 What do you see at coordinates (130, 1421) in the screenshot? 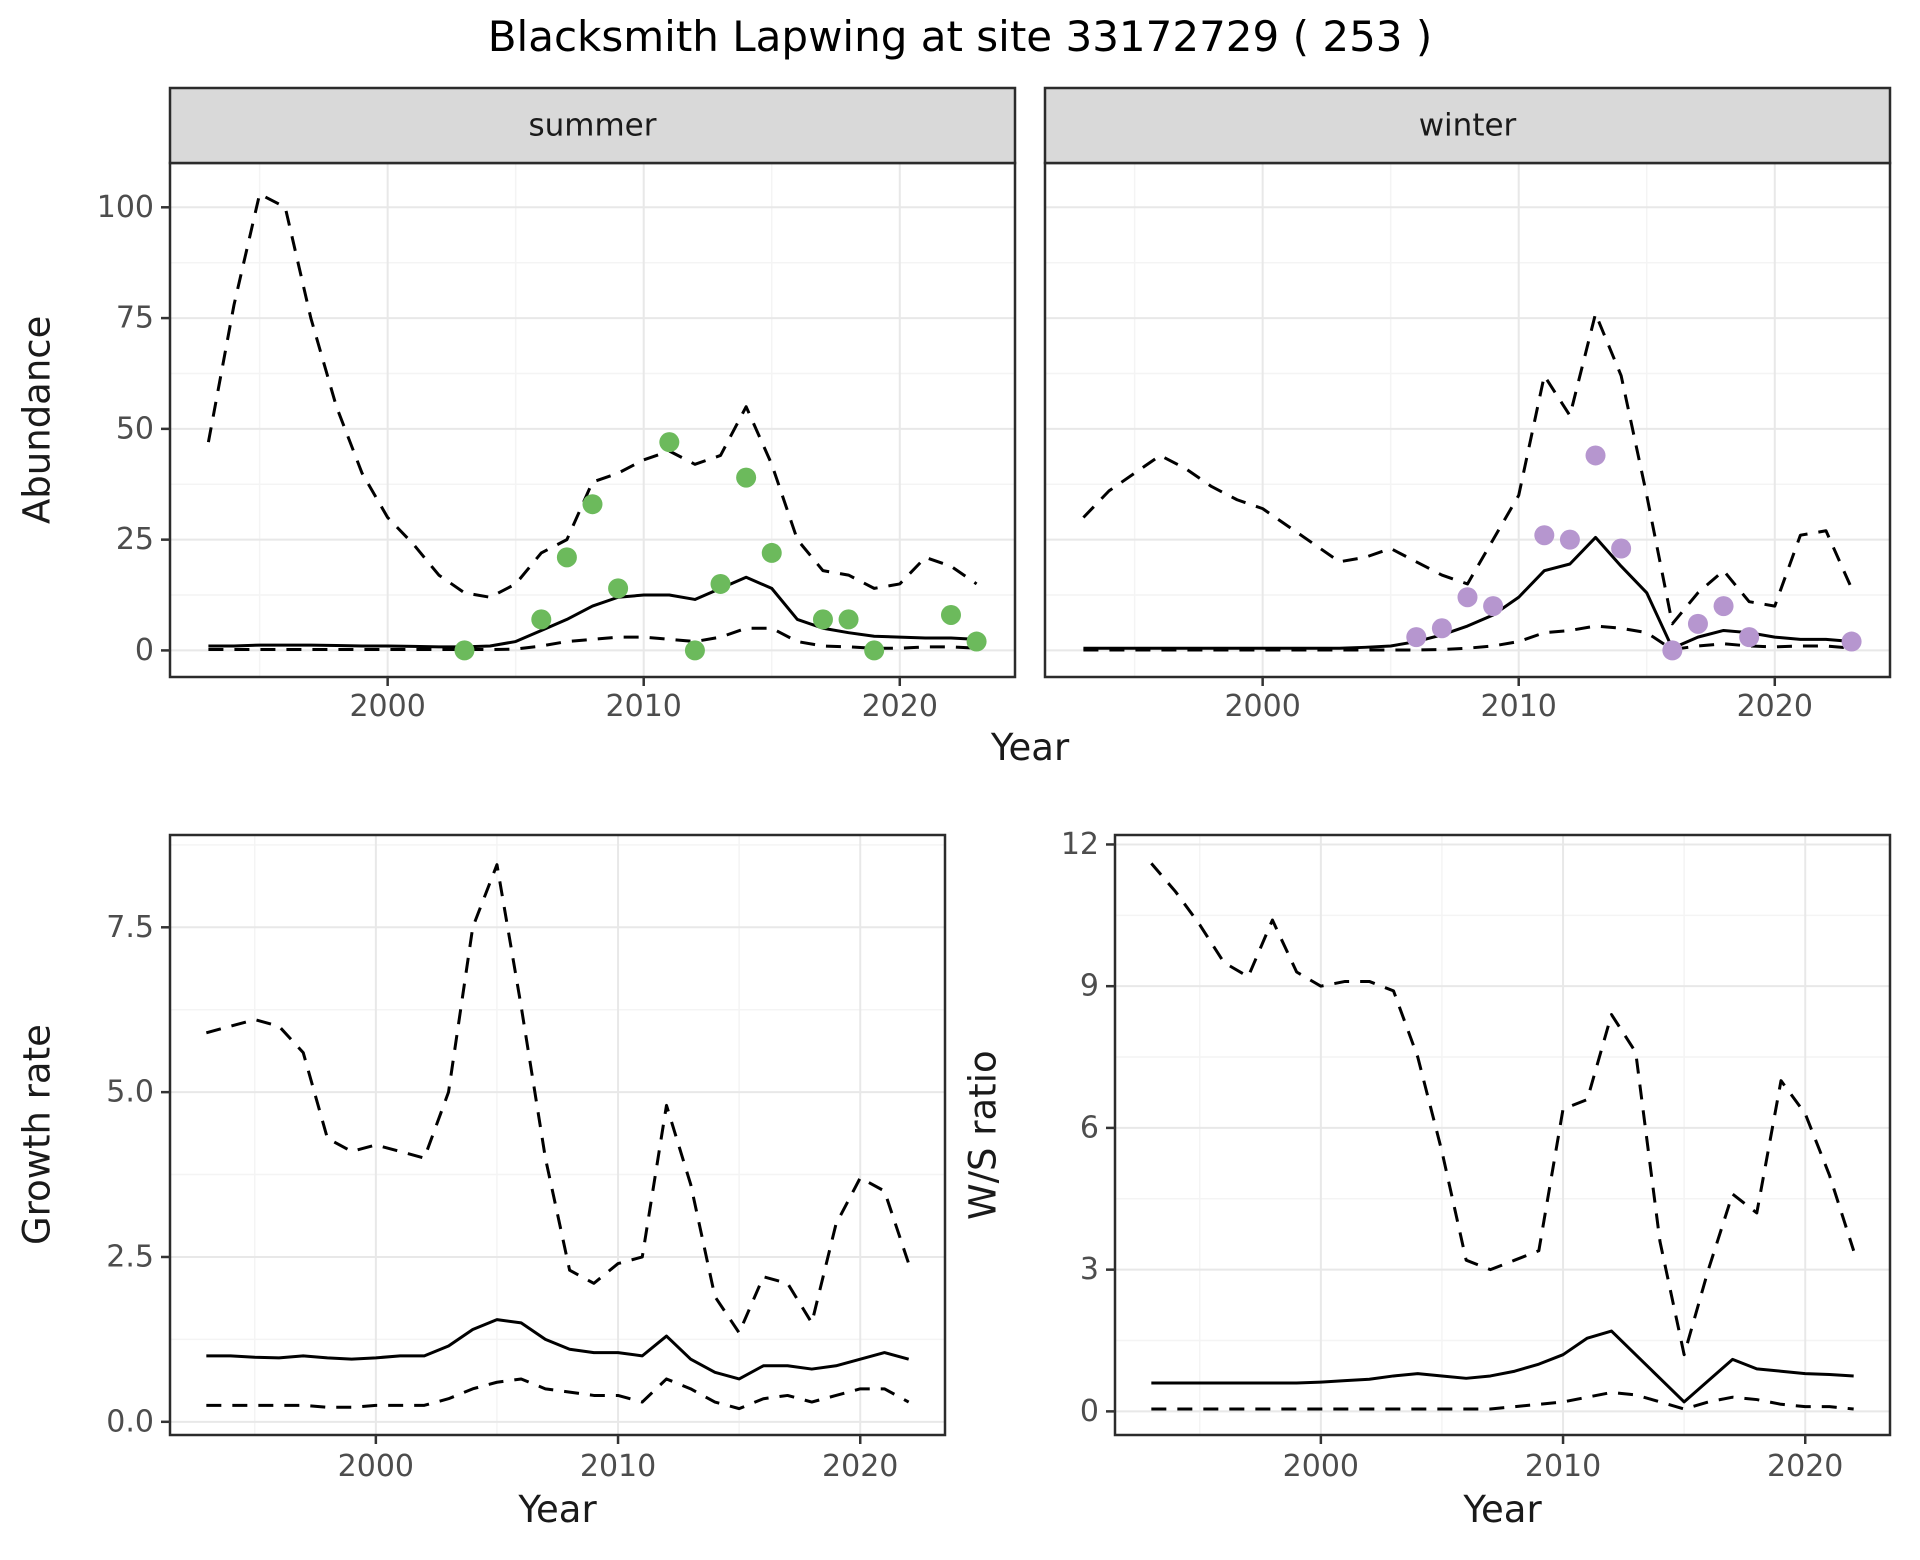
I see `y-tick-label: 0.0` at bounding box center [130, 1421].